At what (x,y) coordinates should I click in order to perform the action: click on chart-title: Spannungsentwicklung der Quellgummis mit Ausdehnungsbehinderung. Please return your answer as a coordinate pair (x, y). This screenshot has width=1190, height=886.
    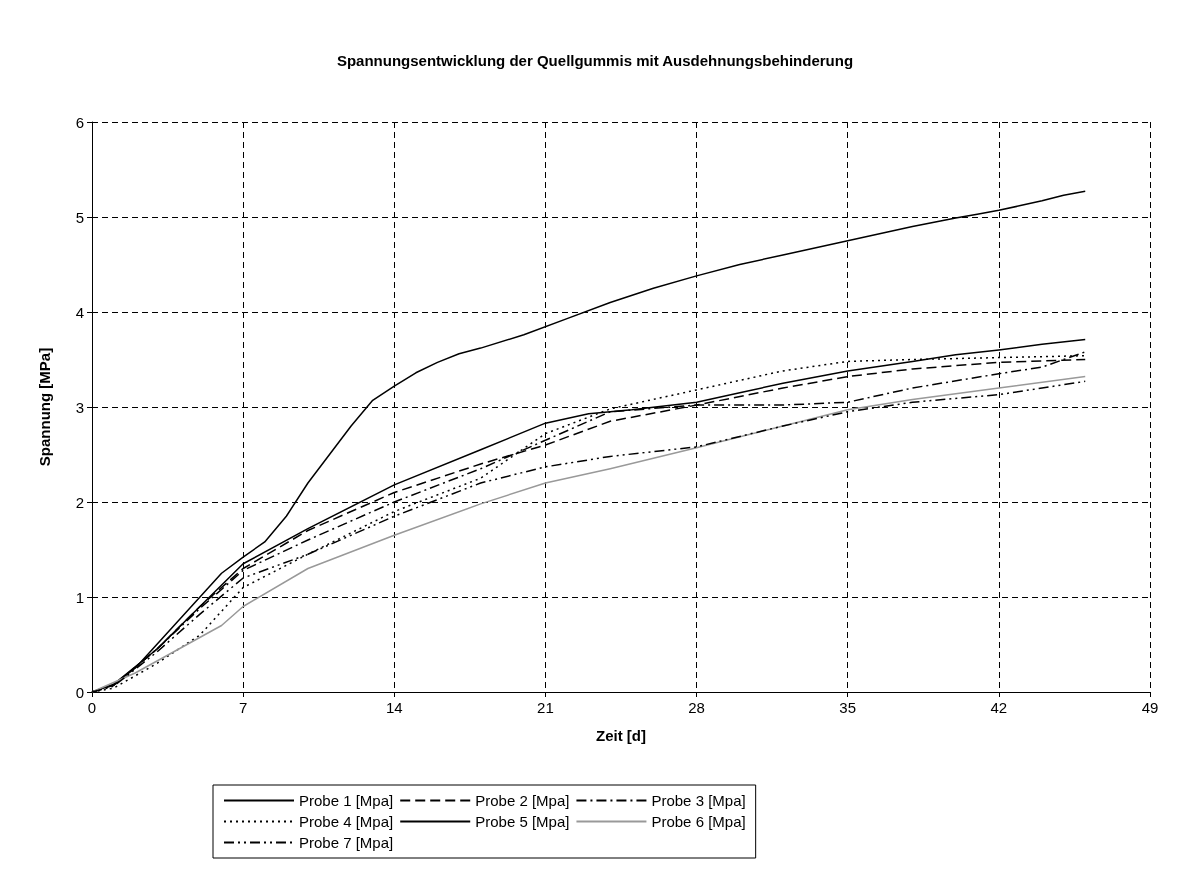
    Looking at the image, I should click on (595, 60).